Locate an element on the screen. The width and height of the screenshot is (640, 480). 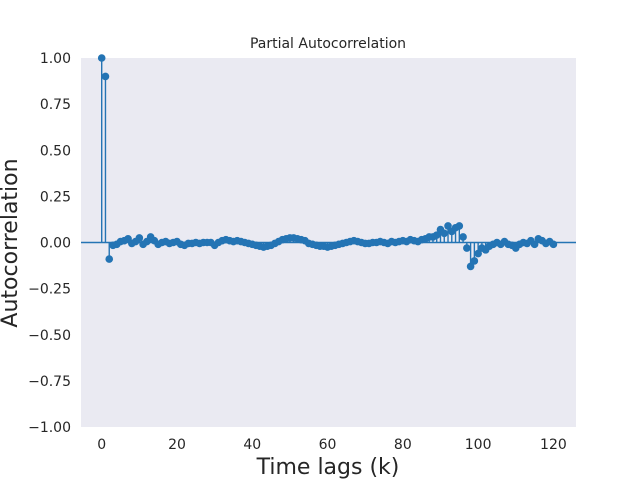
x-tick-label: 100 is located at coordinates (478, 445).